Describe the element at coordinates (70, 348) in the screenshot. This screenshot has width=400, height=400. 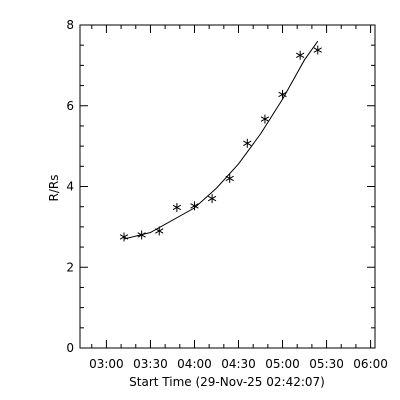
I see `y-tick-label: 0` at that location.